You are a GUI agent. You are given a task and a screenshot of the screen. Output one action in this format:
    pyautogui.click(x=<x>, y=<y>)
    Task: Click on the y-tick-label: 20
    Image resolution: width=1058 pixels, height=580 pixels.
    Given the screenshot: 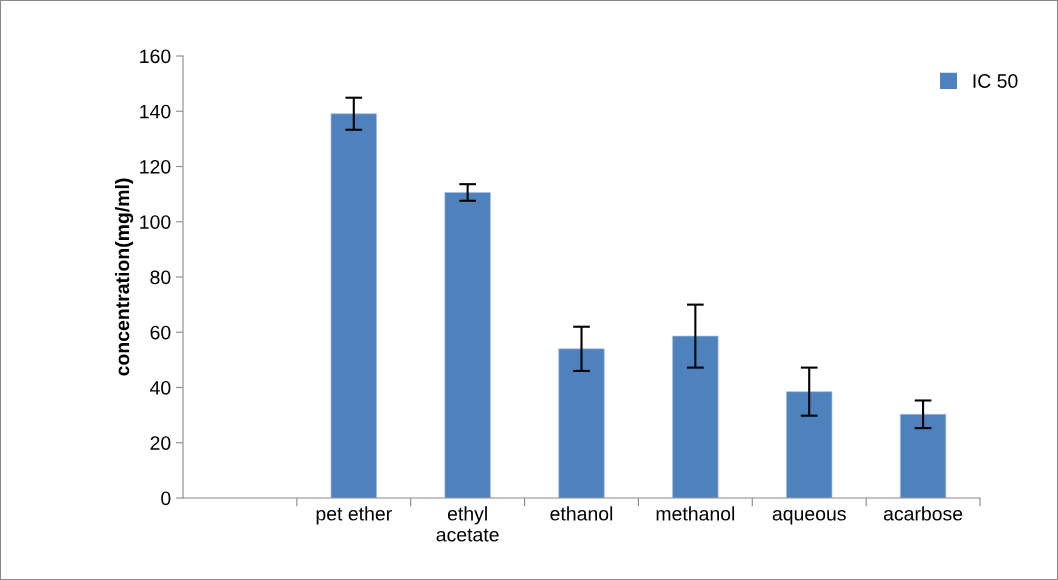 What is the action you would take?
    pyautogui.click(x=160, y=443)
    